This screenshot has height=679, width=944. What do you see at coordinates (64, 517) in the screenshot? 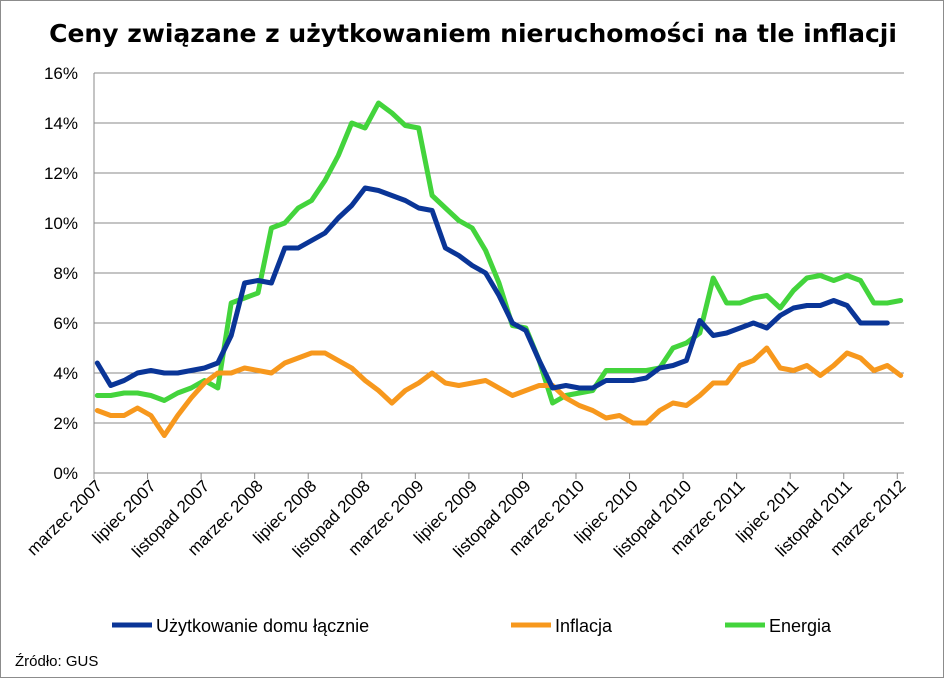
I see `x-tick-label: marzec 2007` at bounding box center [64, 517].